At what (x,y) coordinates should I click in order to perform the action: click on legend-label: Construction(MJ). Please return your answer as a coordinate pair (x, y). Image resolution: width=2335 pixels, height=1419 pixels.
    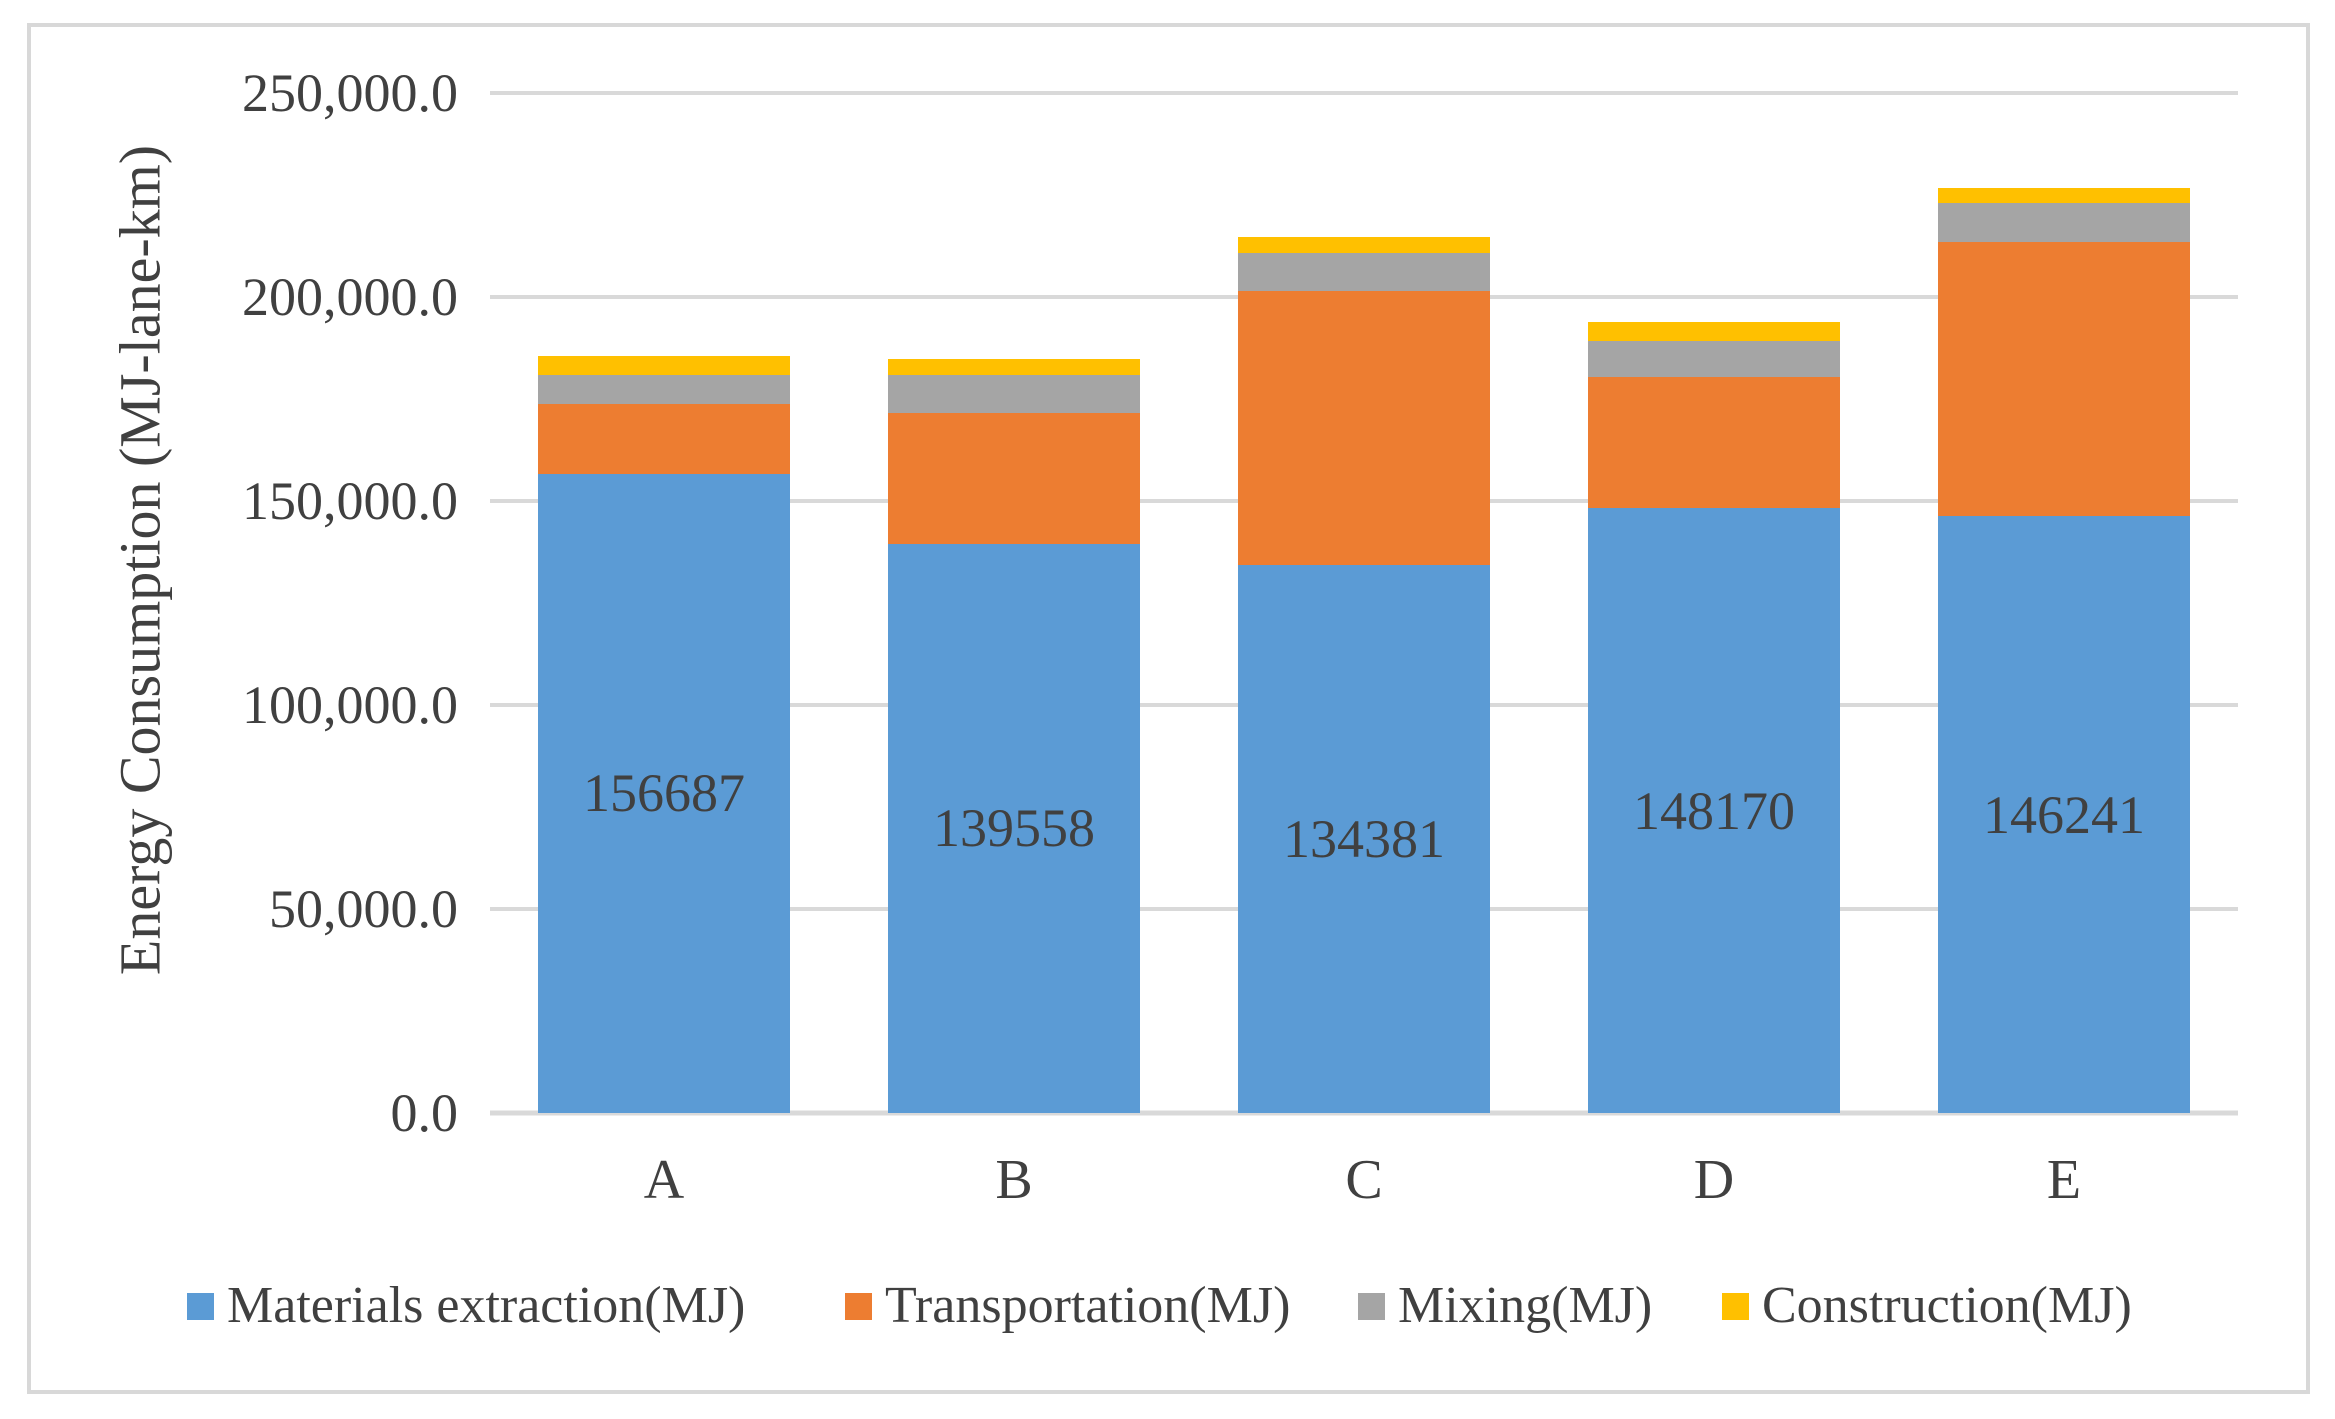
    Looking at the image, I should click on (1947, 1305).